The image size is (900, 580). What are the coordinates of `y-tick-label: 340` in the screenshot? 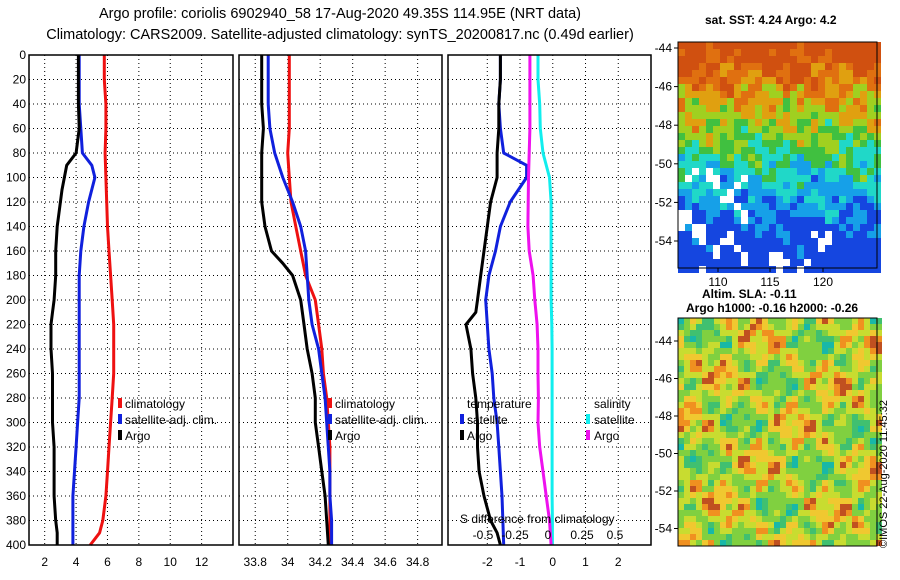 It's located at (16, 472).